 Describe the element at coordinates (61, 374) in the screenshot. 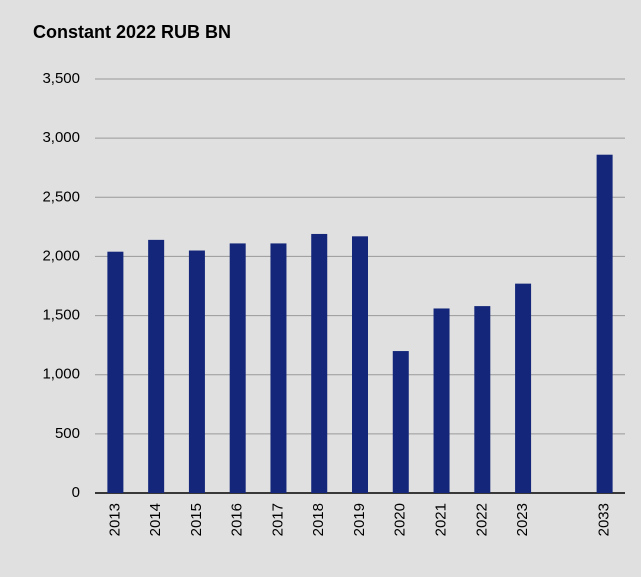

I see `y-tick-label: 1,000` at that location.